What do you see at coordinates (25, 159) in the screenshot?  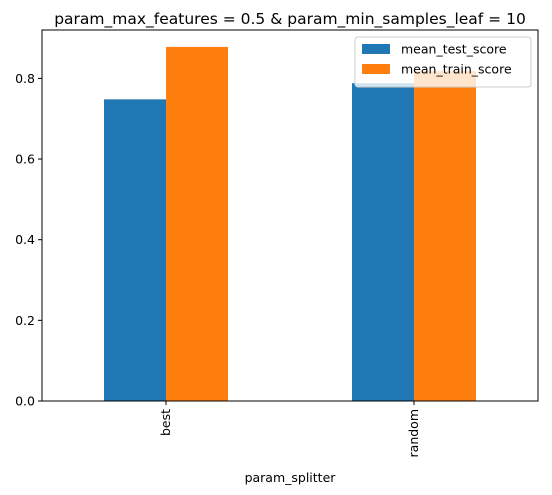 I see `y-tick-label: 0.6` at bounding box center [25, 159].